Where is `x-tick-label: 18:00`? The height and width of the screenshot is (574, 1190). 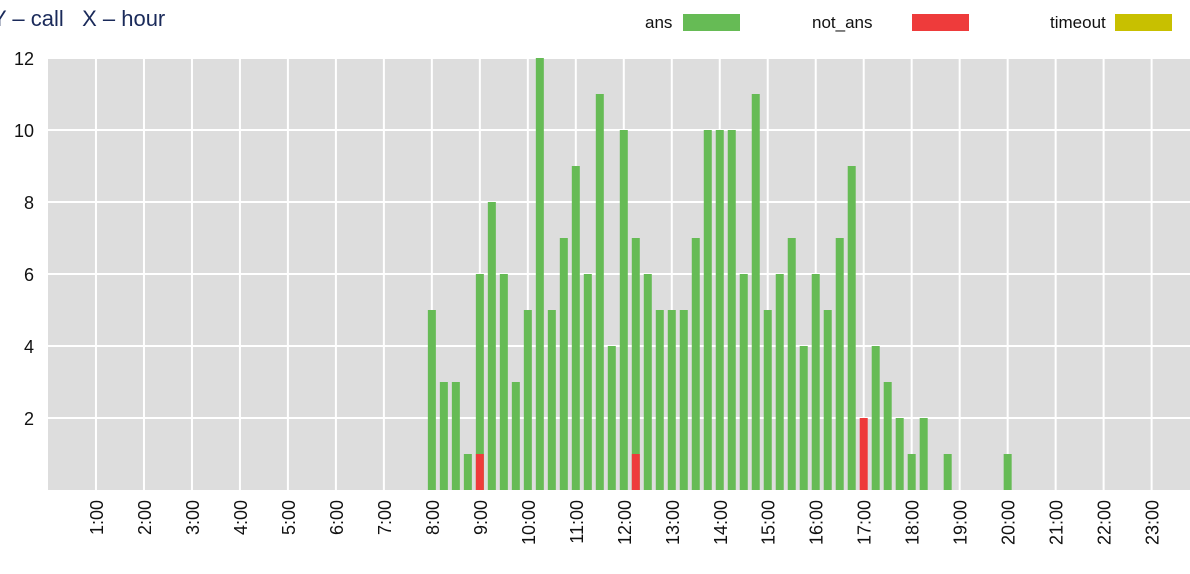
x-tick-label: 18:00 is located at coordinates (913, 522).